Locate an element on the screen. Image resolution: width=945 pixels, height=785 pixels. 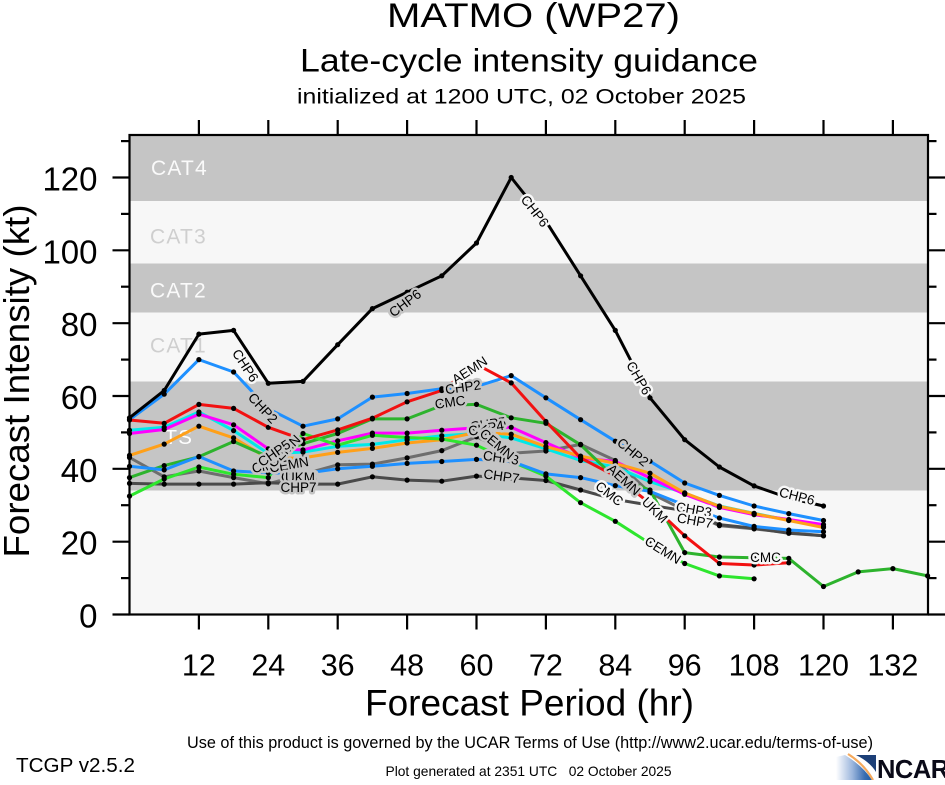
svg-text: 84 is located at coordinates (615, 665).